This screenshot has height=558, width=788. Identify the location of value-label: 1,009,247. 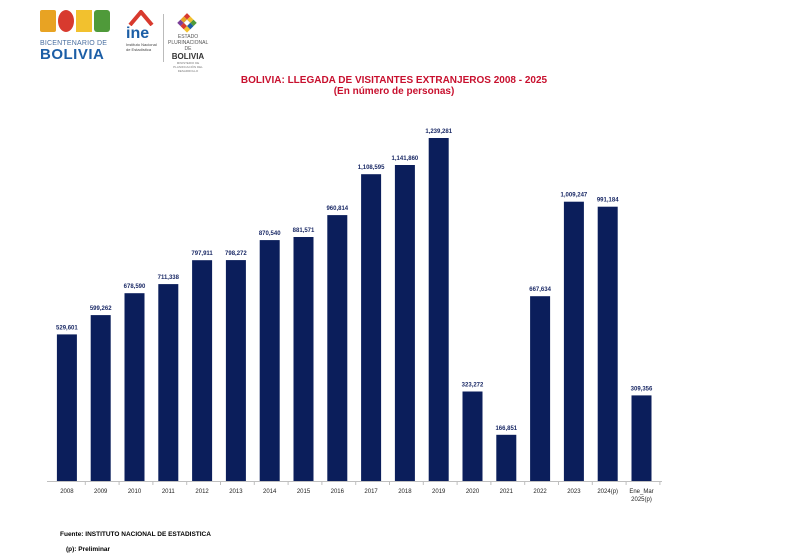
(574, 196).